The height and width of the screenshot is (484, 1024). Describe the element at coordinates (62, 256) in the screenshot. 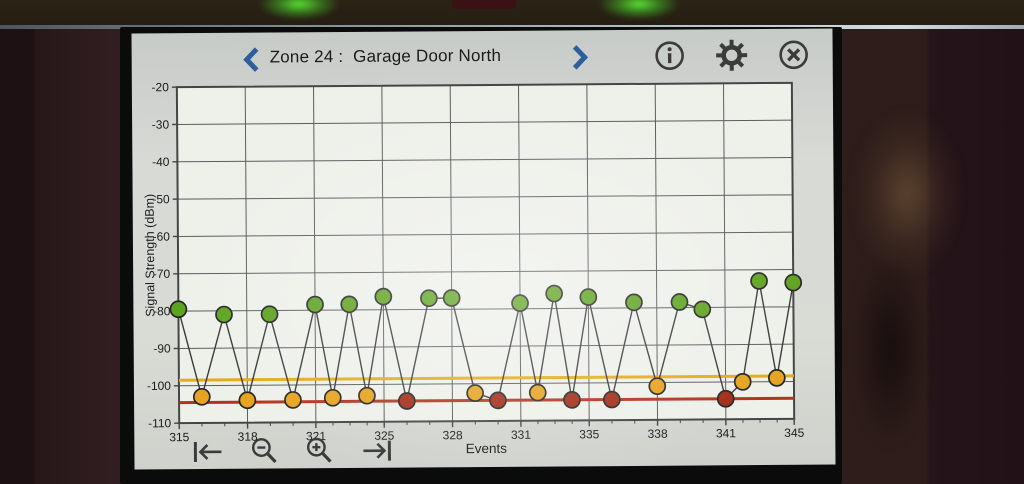

I see `panel-left-side` at that location.